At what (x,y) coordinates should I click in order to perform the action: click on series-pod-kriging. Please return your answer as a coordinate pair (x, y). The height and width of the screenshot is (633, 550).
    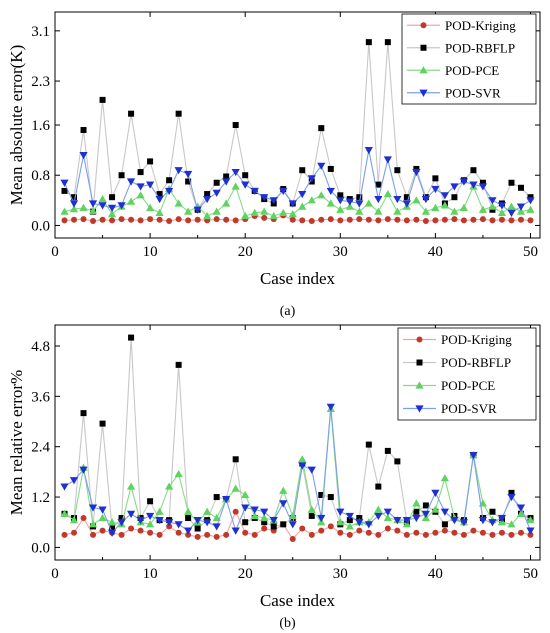
    Looking at the image, I should click on (297, 218).